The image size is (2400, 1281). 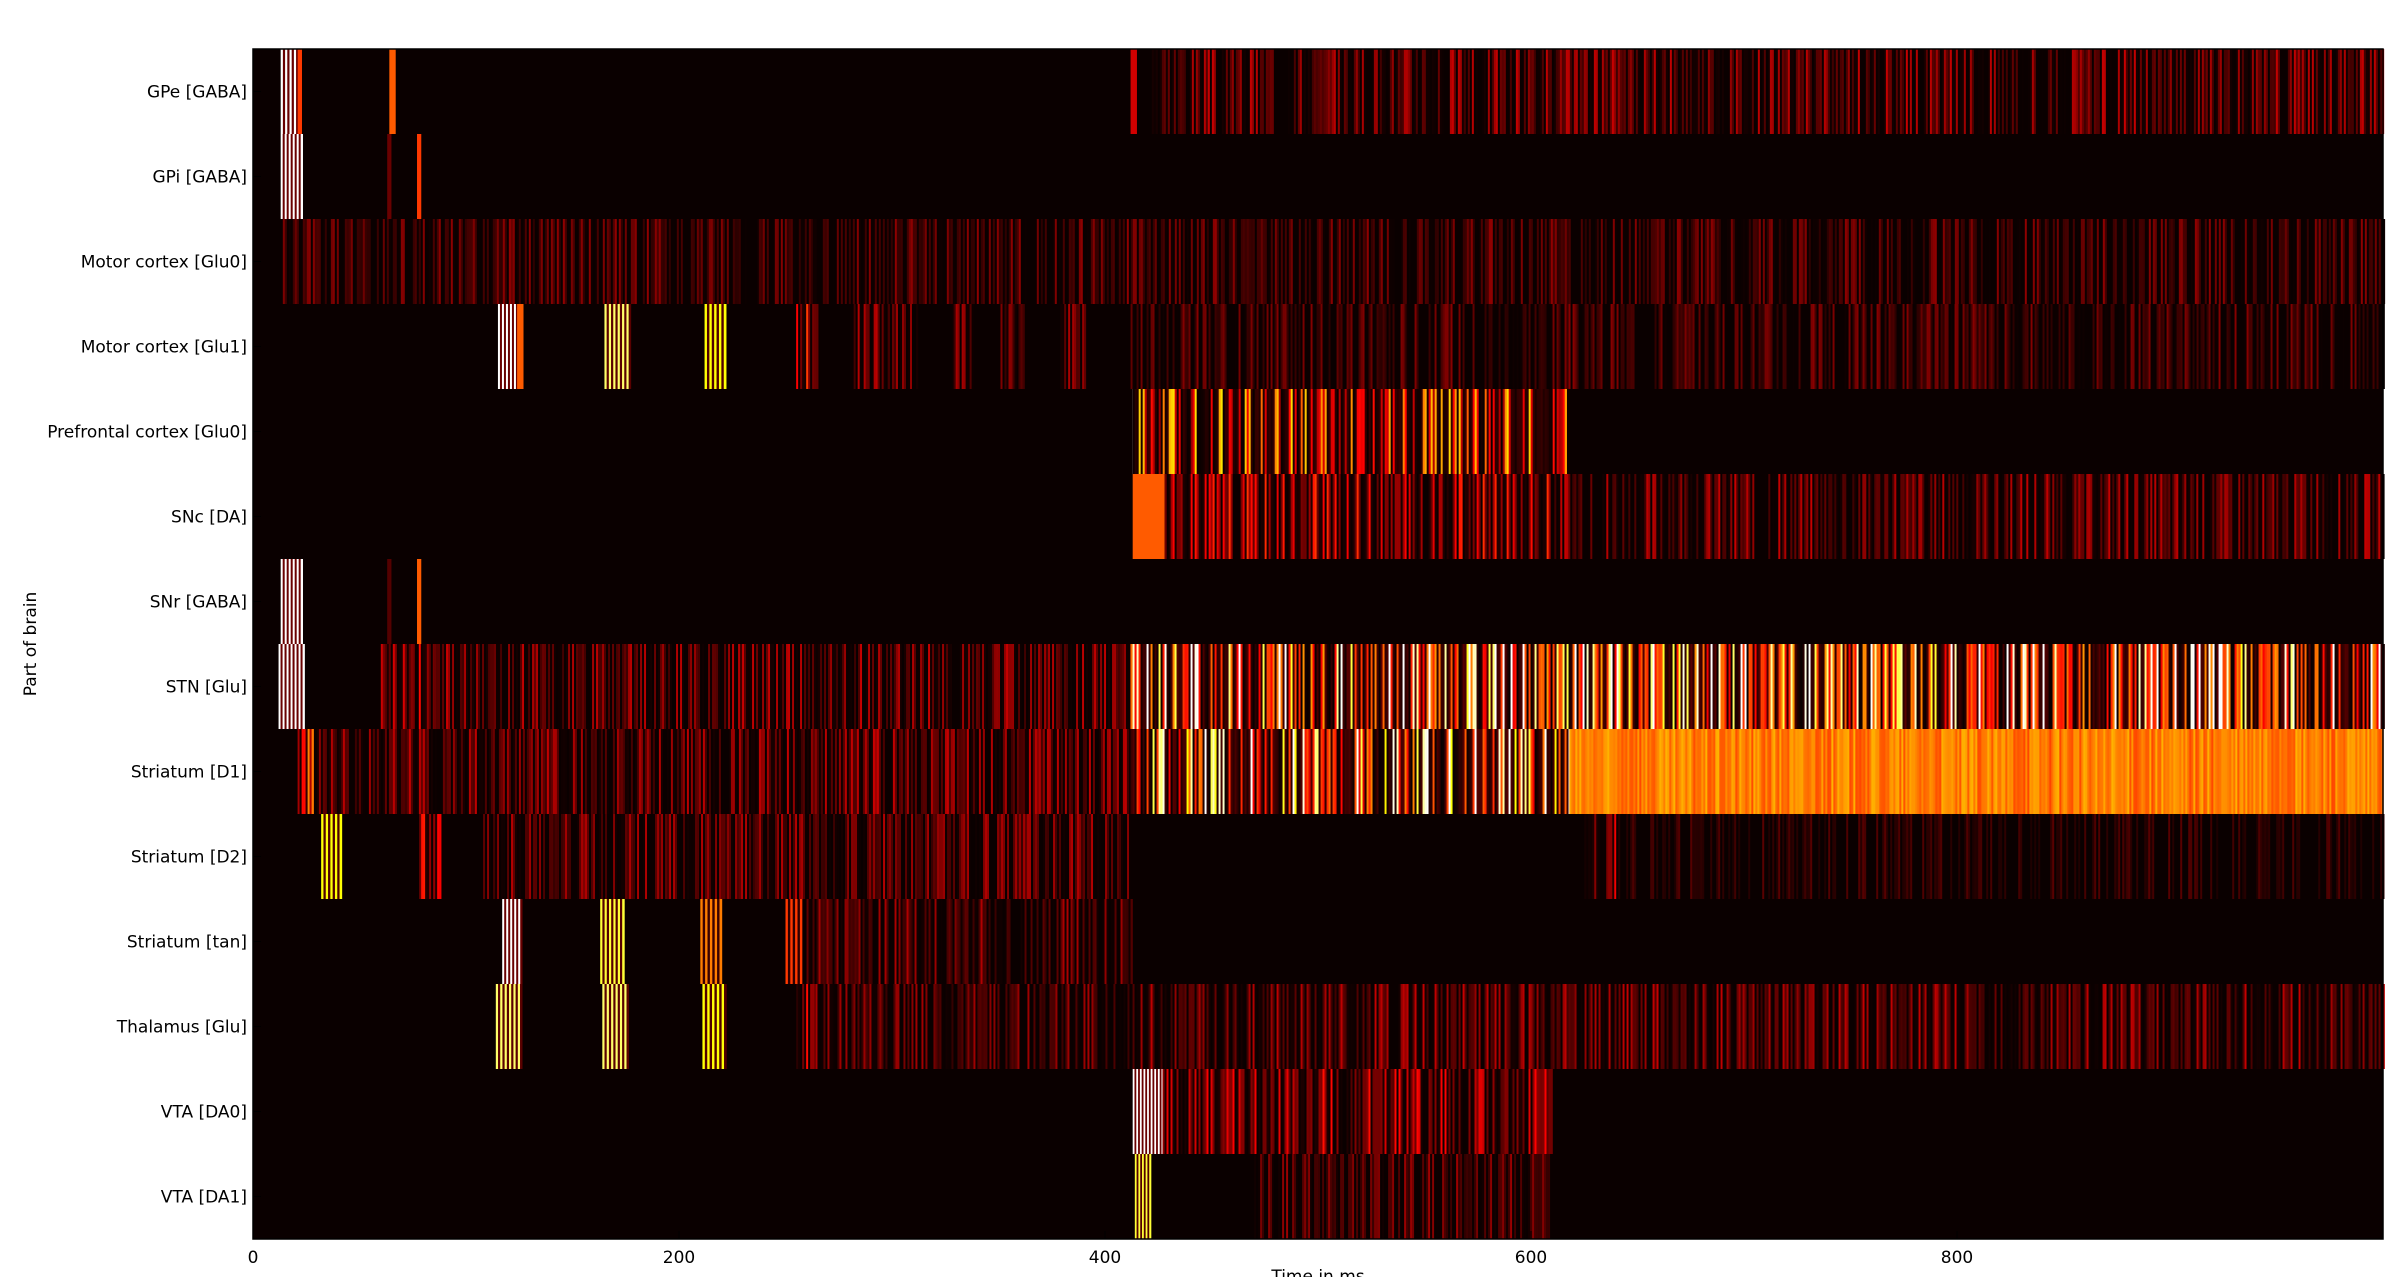 I want to click on y-axis-label: Part of brain, so click(x=31, y=644).